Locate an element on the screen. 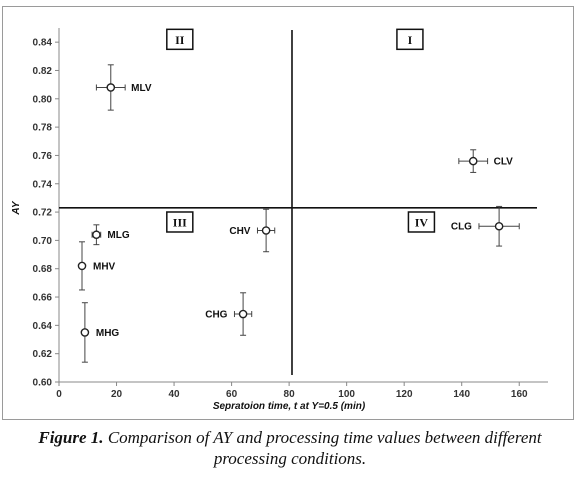  quadrant-text: III is located at coordinates (180, 222).